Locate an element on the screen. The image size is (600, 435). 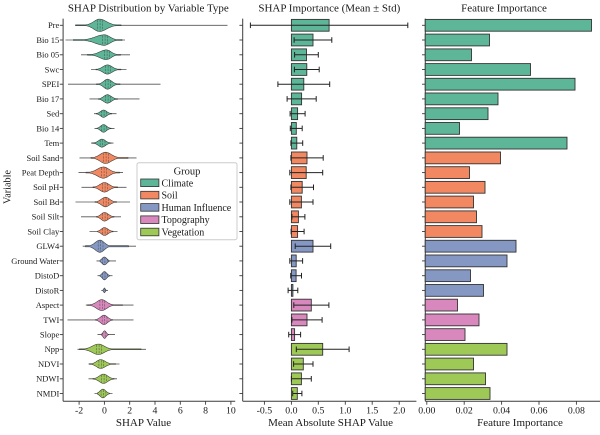
svg-text: 8 is located at coordinates (205, 411).